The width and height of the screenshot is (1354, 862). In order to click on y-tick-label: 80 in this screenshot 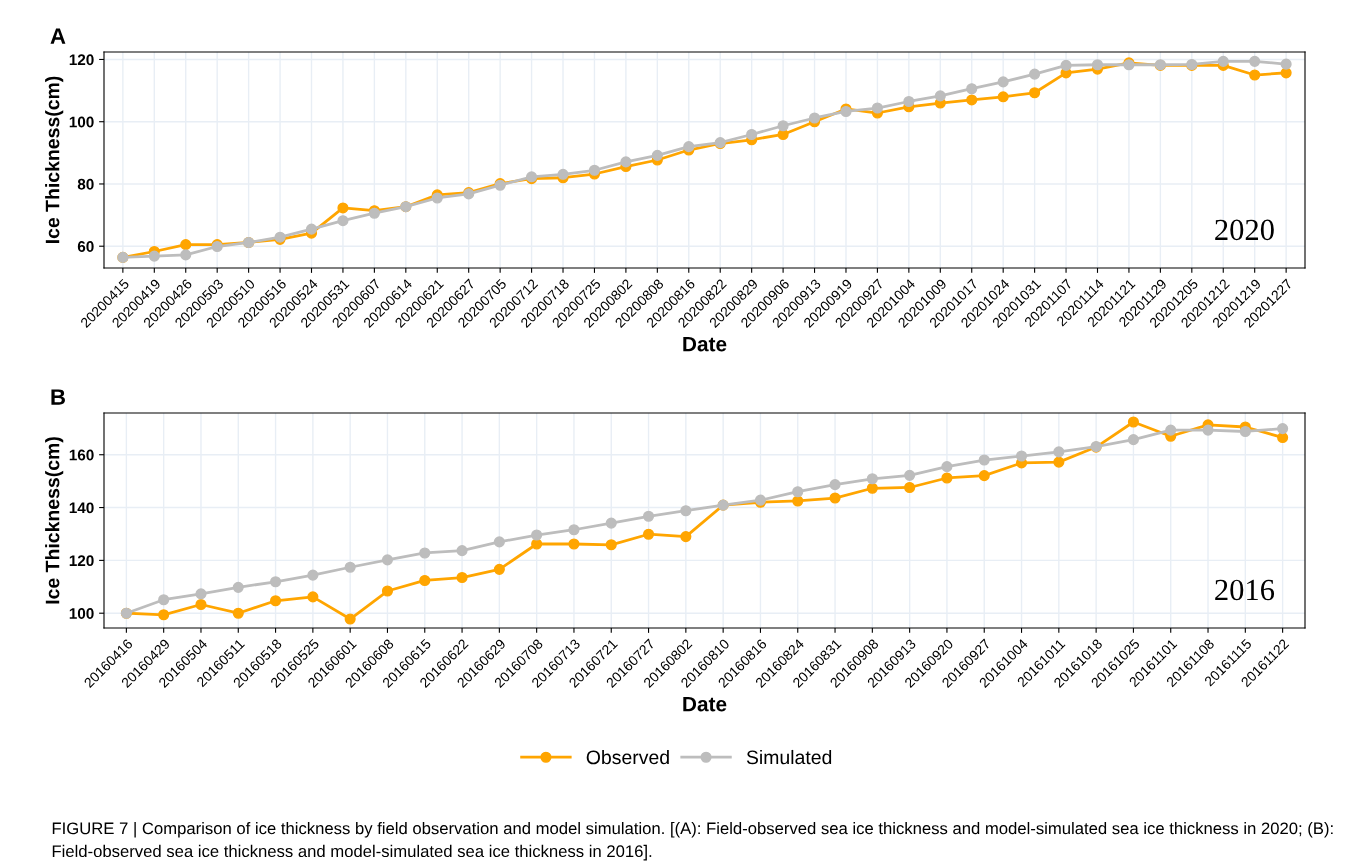, I will do `click(85, 184)`.